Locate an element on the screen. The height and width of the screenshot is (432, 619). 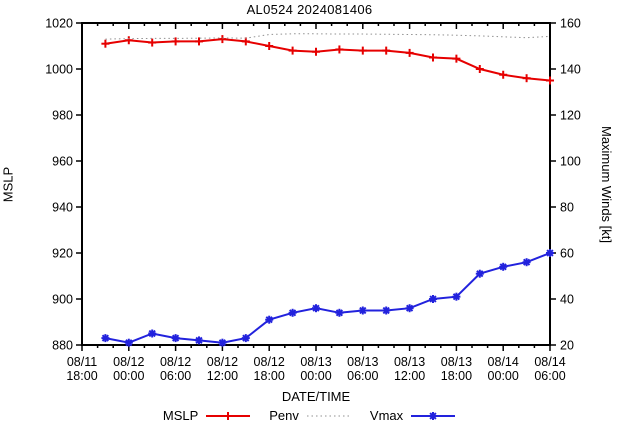
x-tick-label: 08/12 00:00 is located at coordinates (128, 369).